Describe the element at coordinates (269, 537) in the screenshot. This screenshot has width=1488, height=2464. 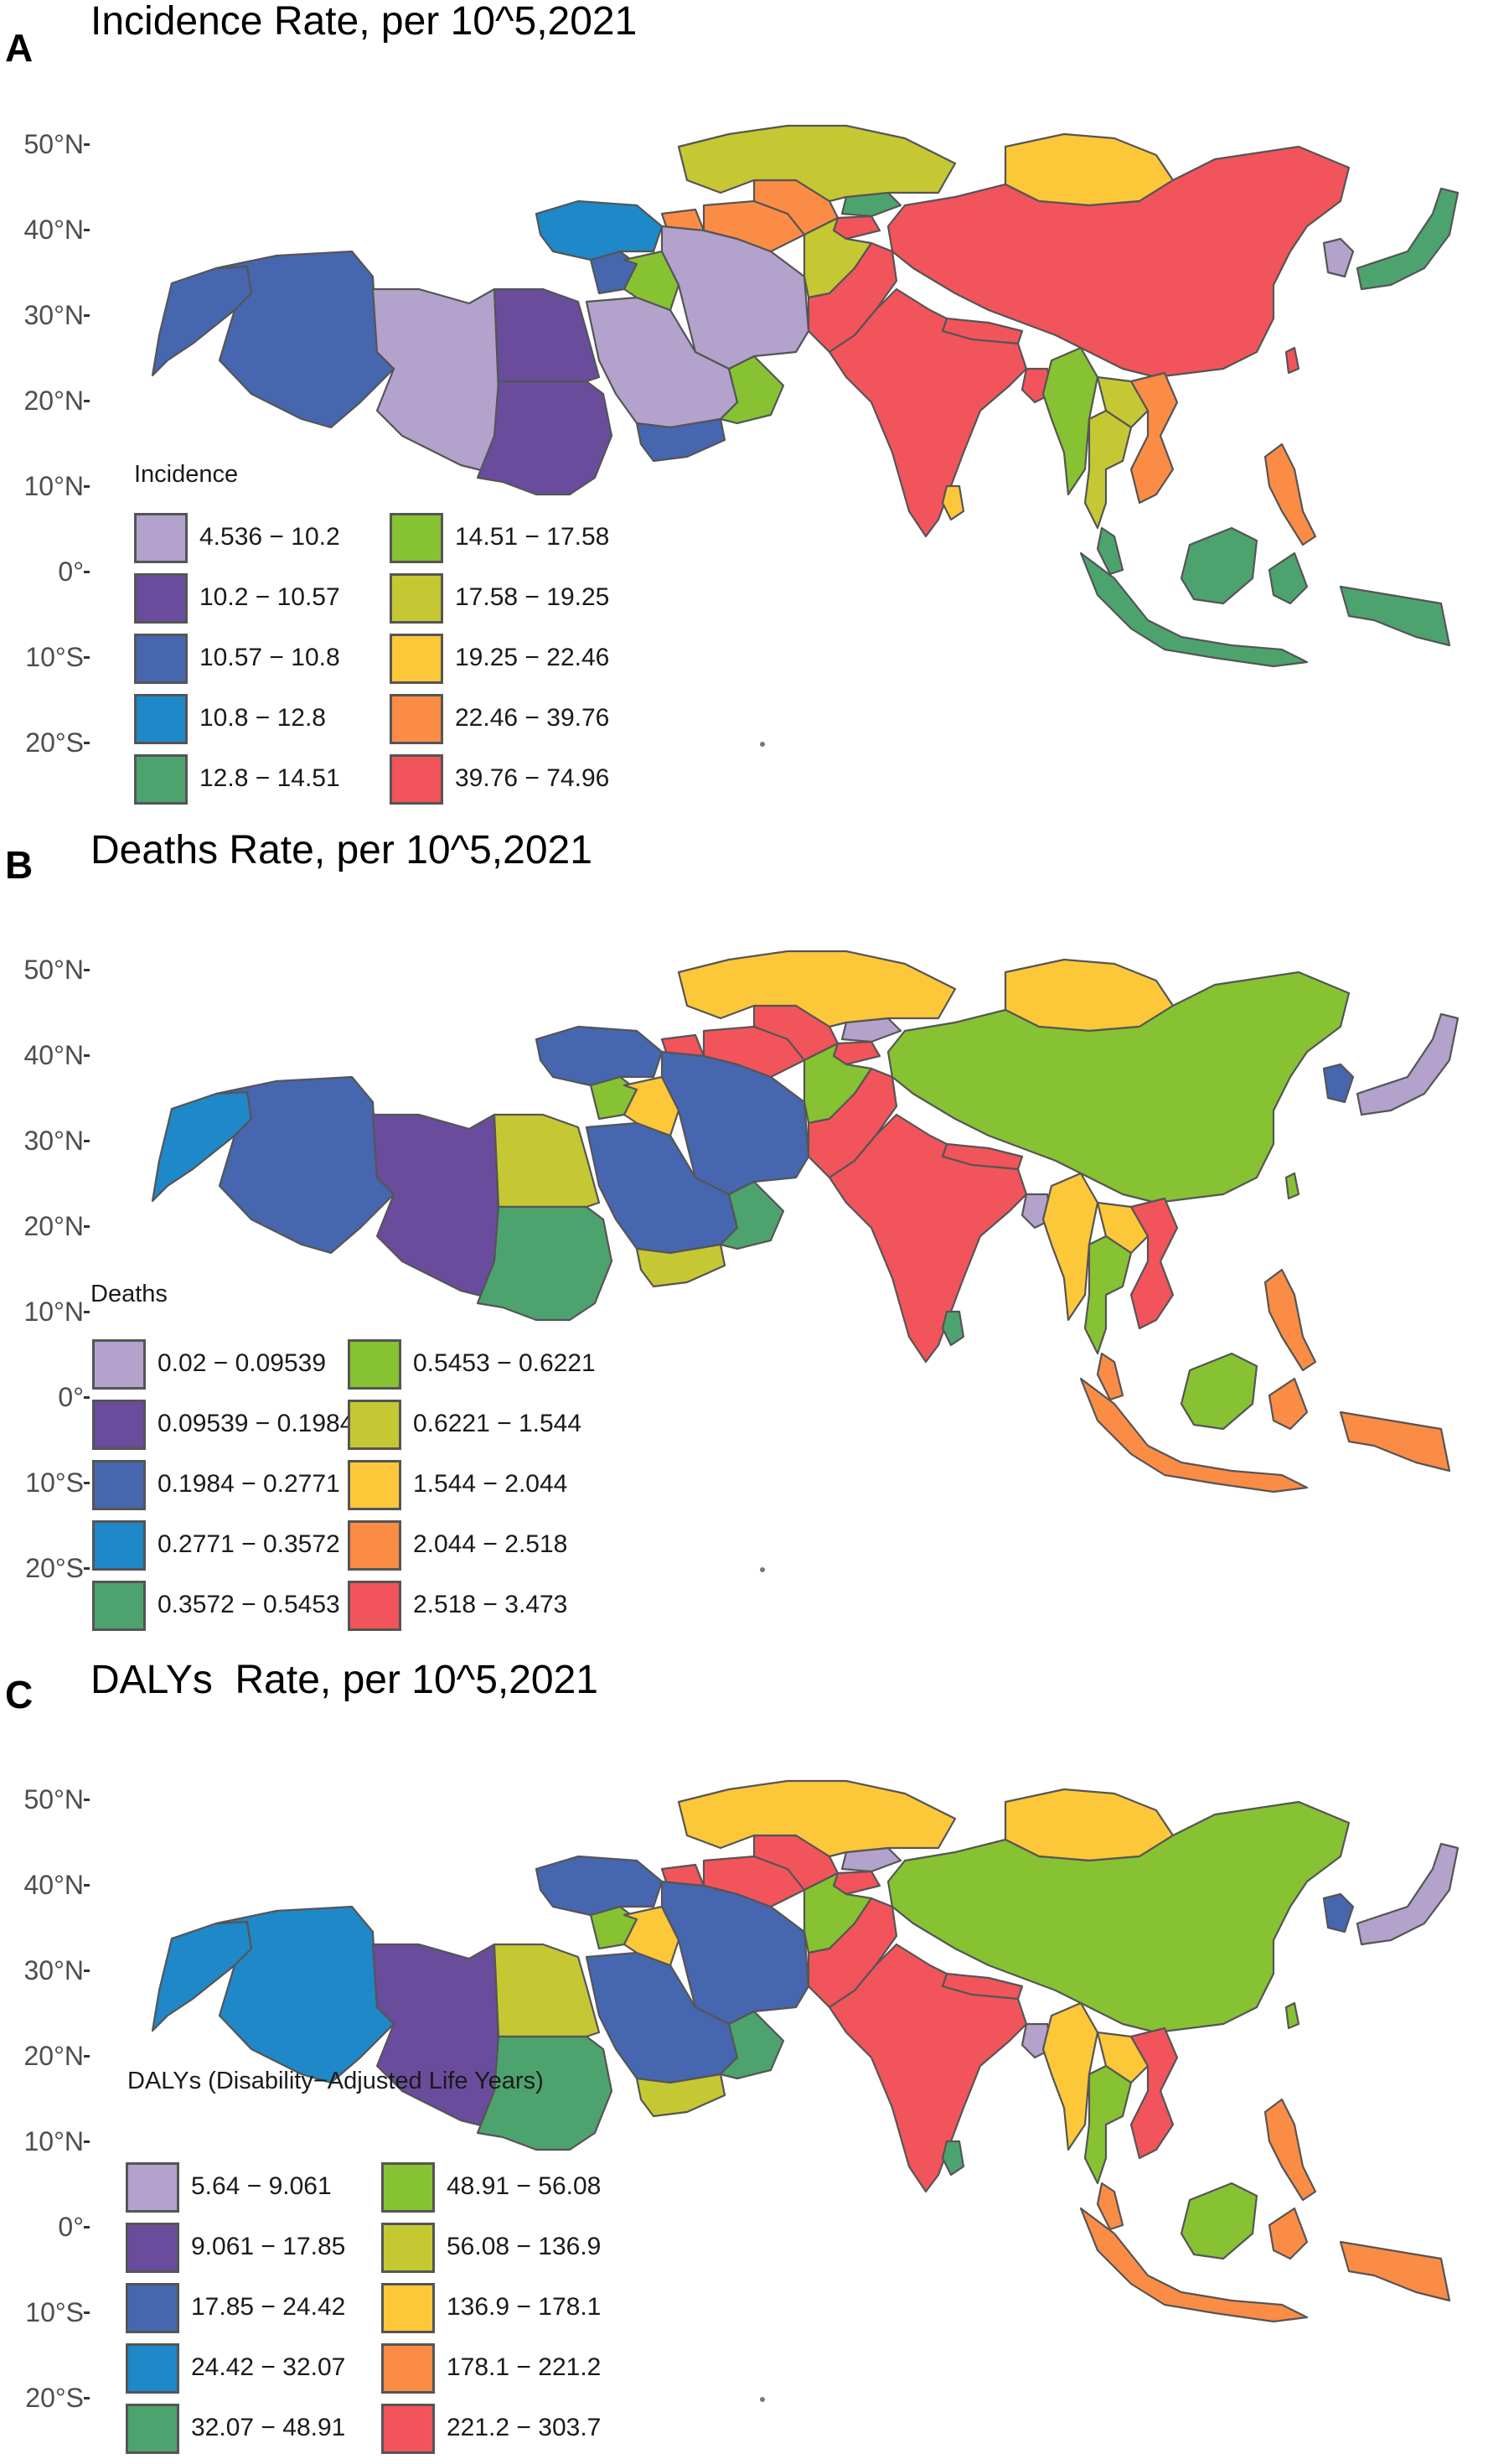
I see `legend-label: 4.536 − 10.2` at that location.